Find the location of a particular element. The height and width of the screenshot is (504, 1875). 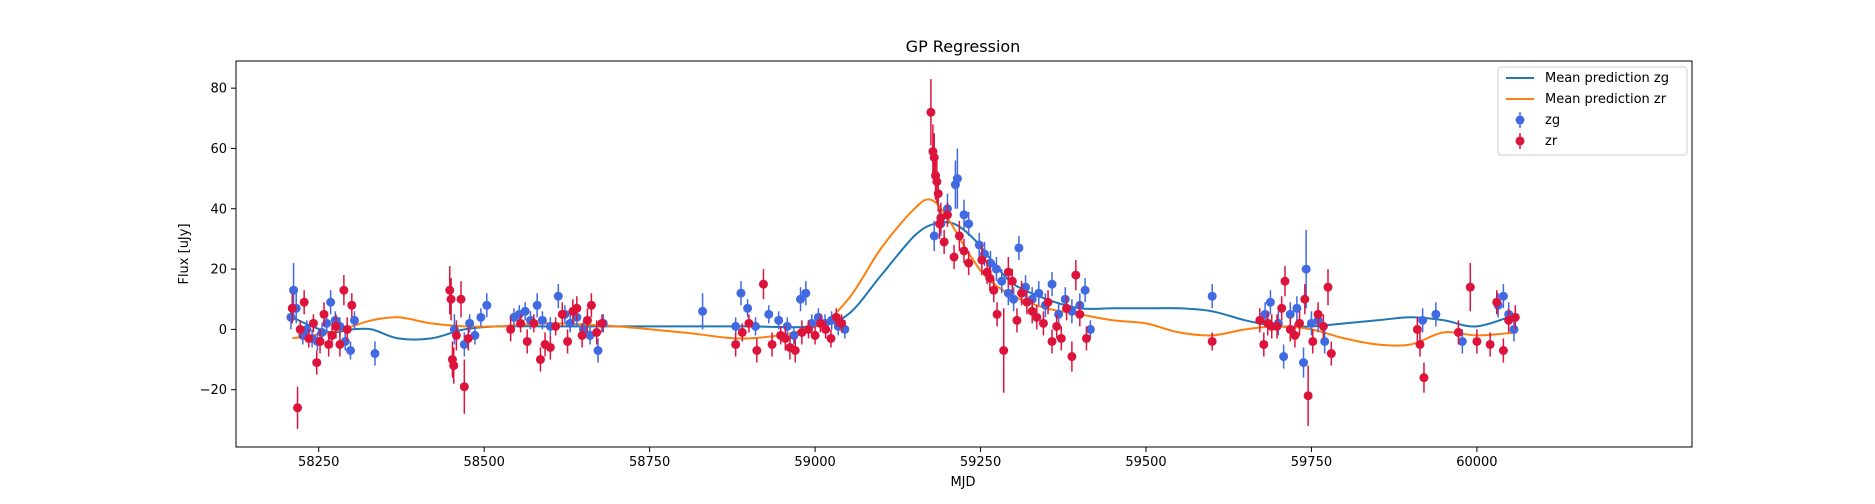

x-tick-label: 58250 is located at coordinates (318, 462).